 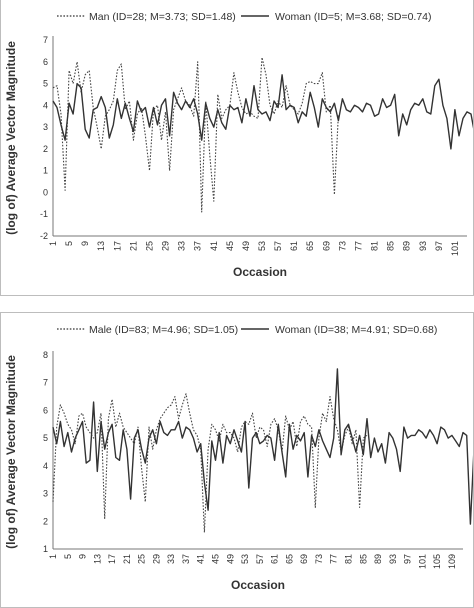 I want to click on legend-label: Woman (ID=5; M=3.68; SD=0.74), so click(x=353, y=17).